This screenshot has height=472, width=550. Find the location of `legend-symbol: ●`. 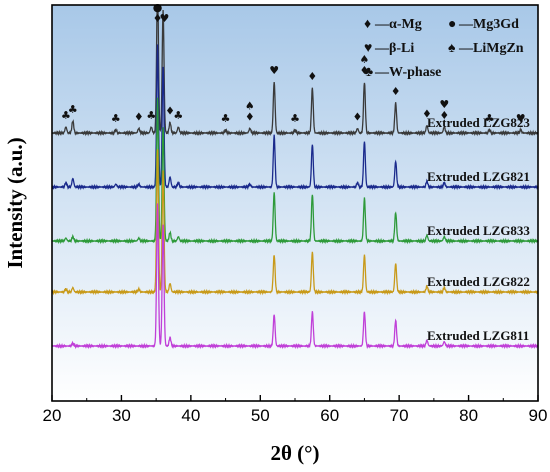

legend-symbol: ● is located at coordinates (452, 24).